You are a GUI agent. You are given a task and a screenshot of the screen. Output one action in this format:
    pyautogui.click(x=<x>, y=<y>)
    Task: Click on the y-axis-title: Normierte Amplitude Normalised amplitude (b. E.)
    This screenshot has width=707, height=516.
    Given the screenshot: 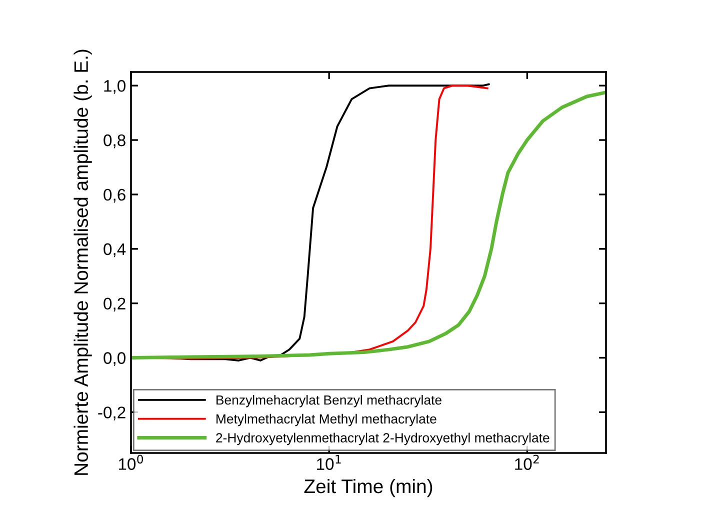 What is the action you would take?
    pyautogui.click(x=83, y=262)
    